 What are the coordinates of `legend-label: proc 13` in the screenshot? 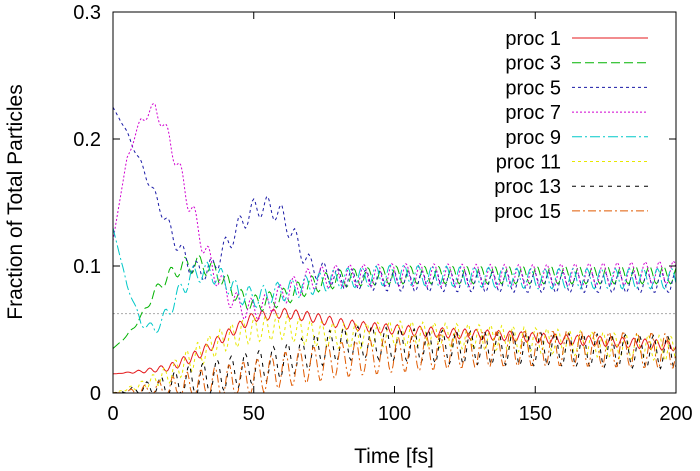 It's located at (527, 187).